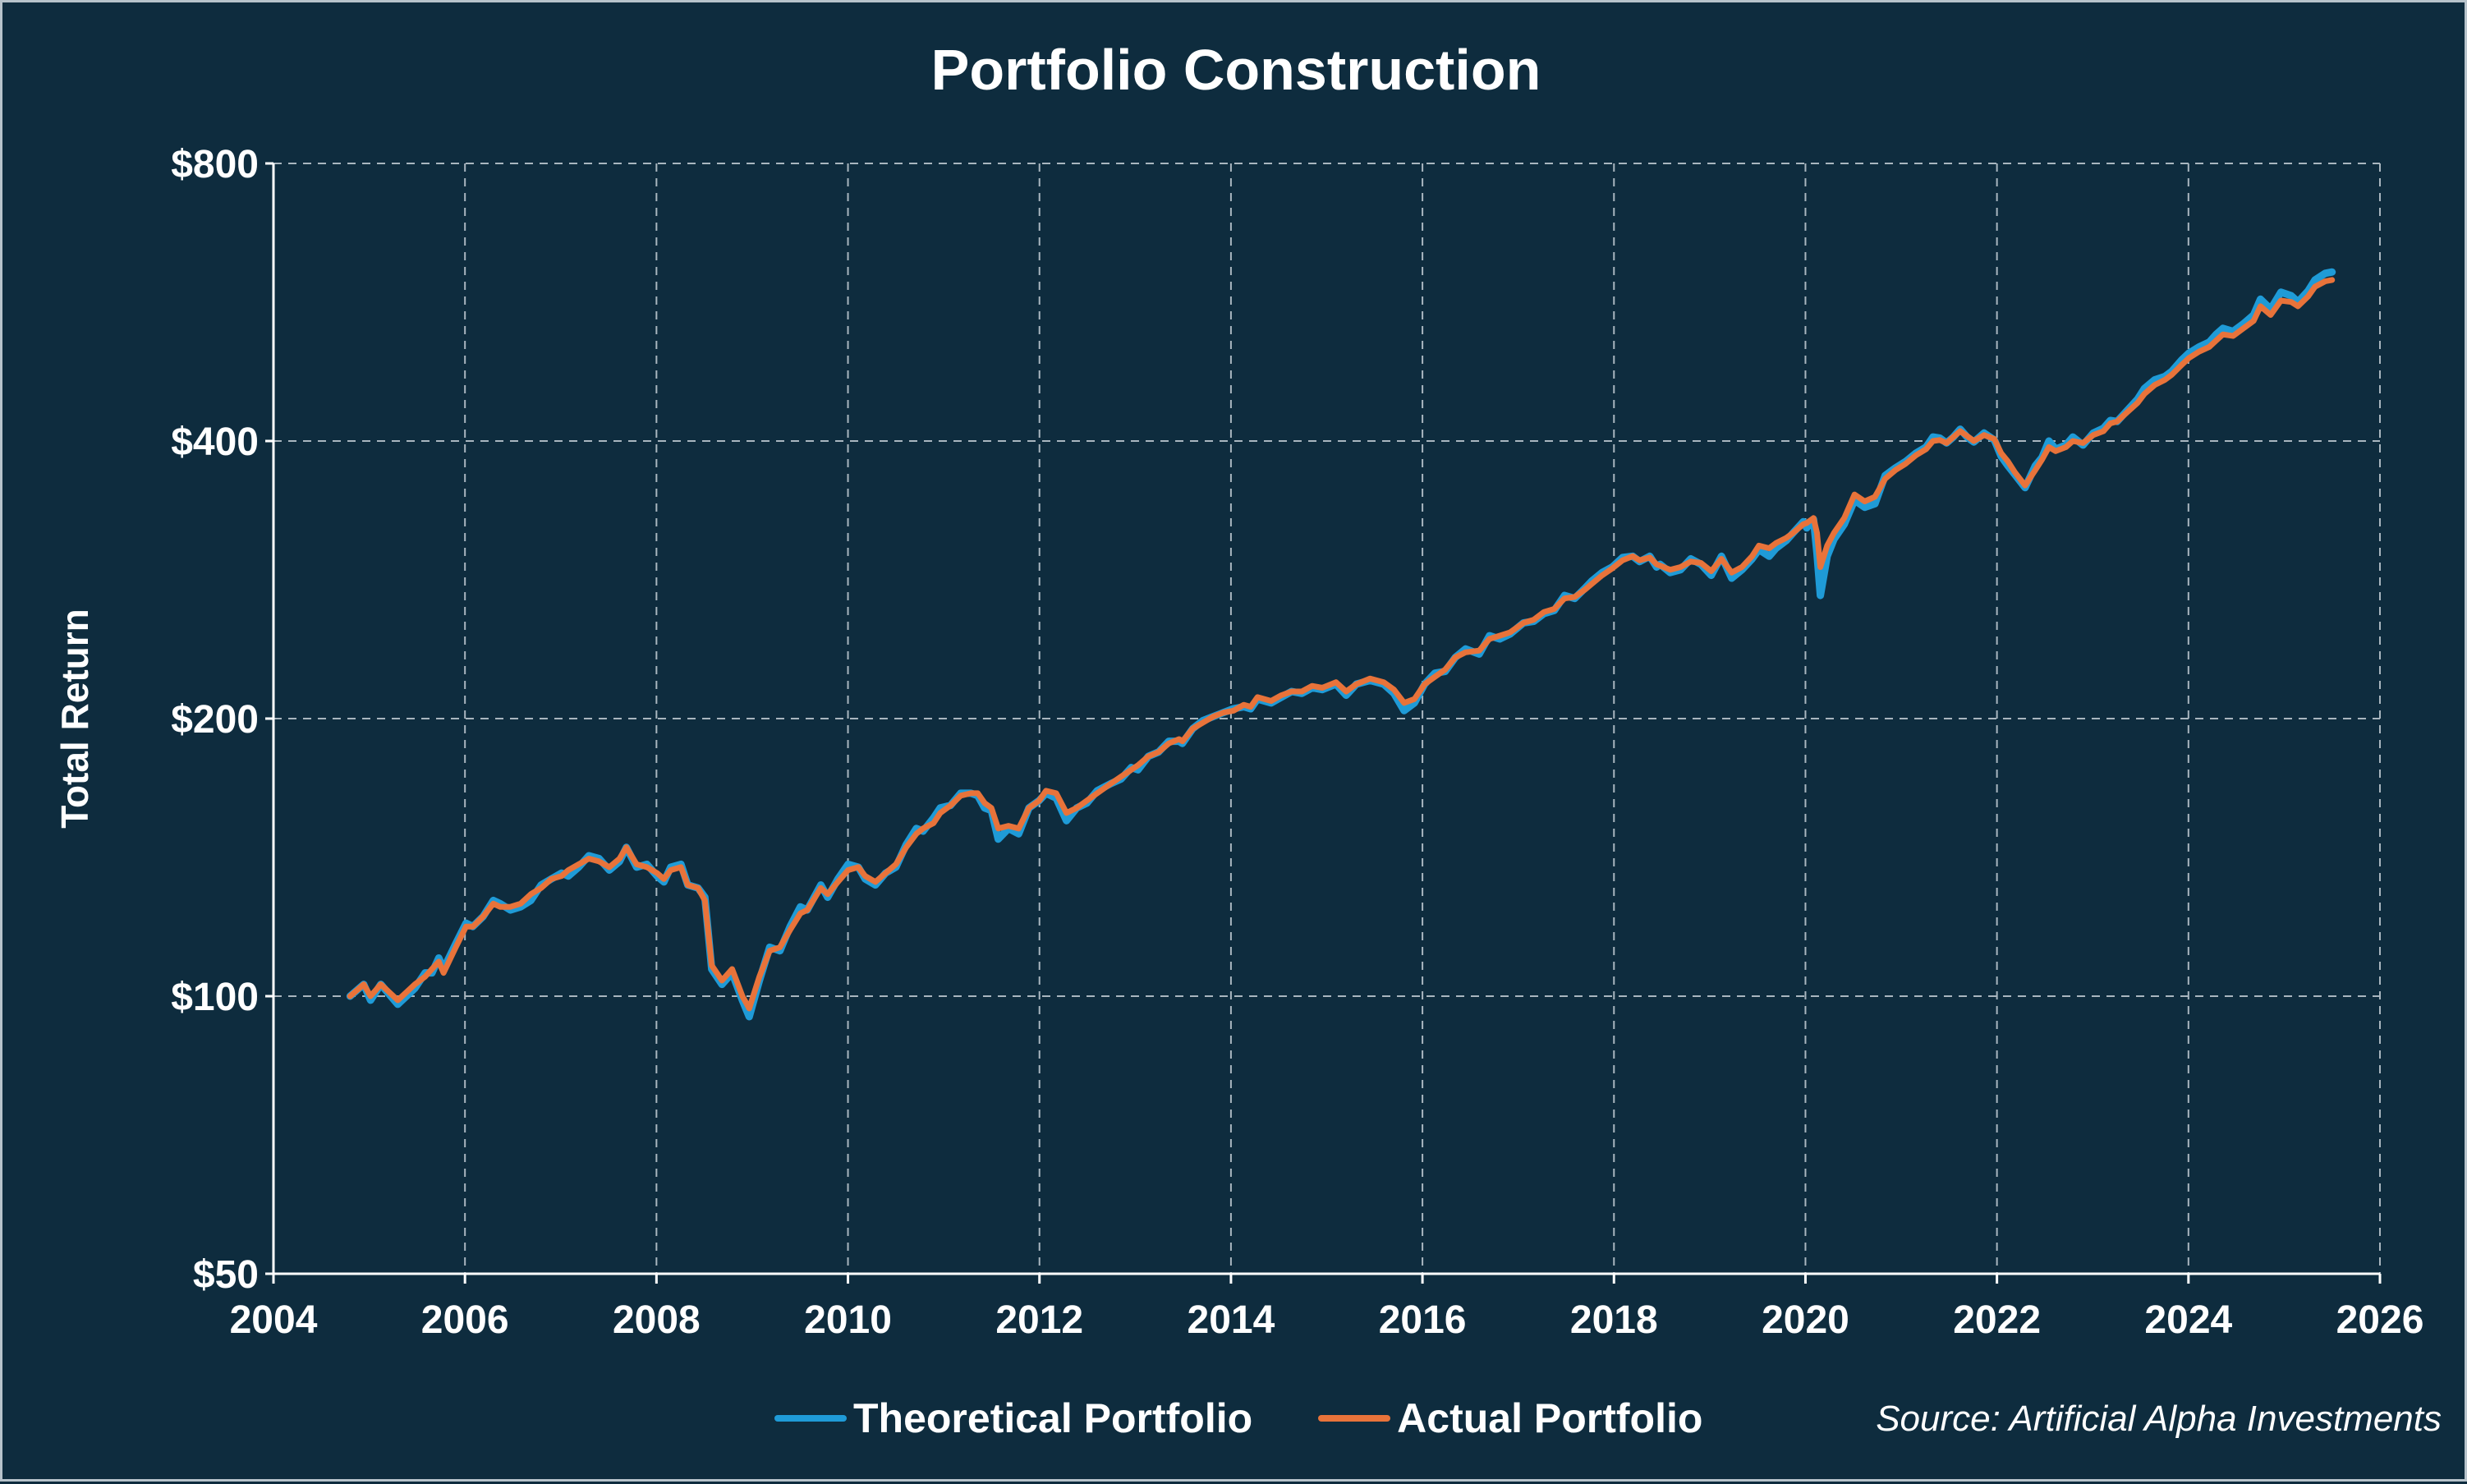  Describe the element at coordinates (657, 1320) in the screenshot. I see `x-tick-label: 2008` at that location.